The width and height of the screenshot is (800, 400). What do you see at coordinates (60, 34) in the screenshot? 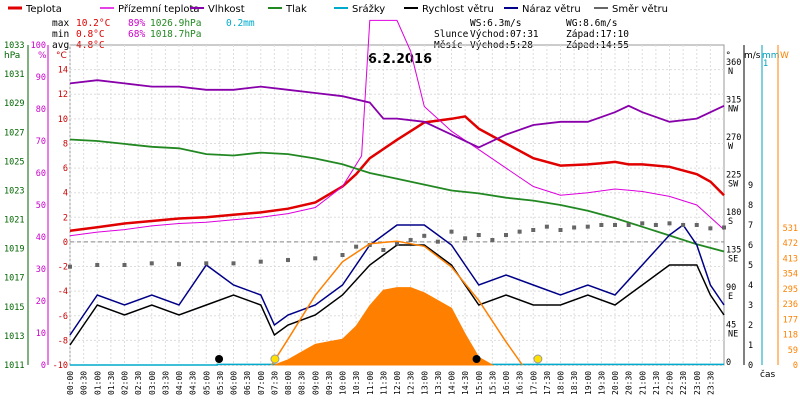
I see `stats-min-label: min` at bounding box center [60, 34].